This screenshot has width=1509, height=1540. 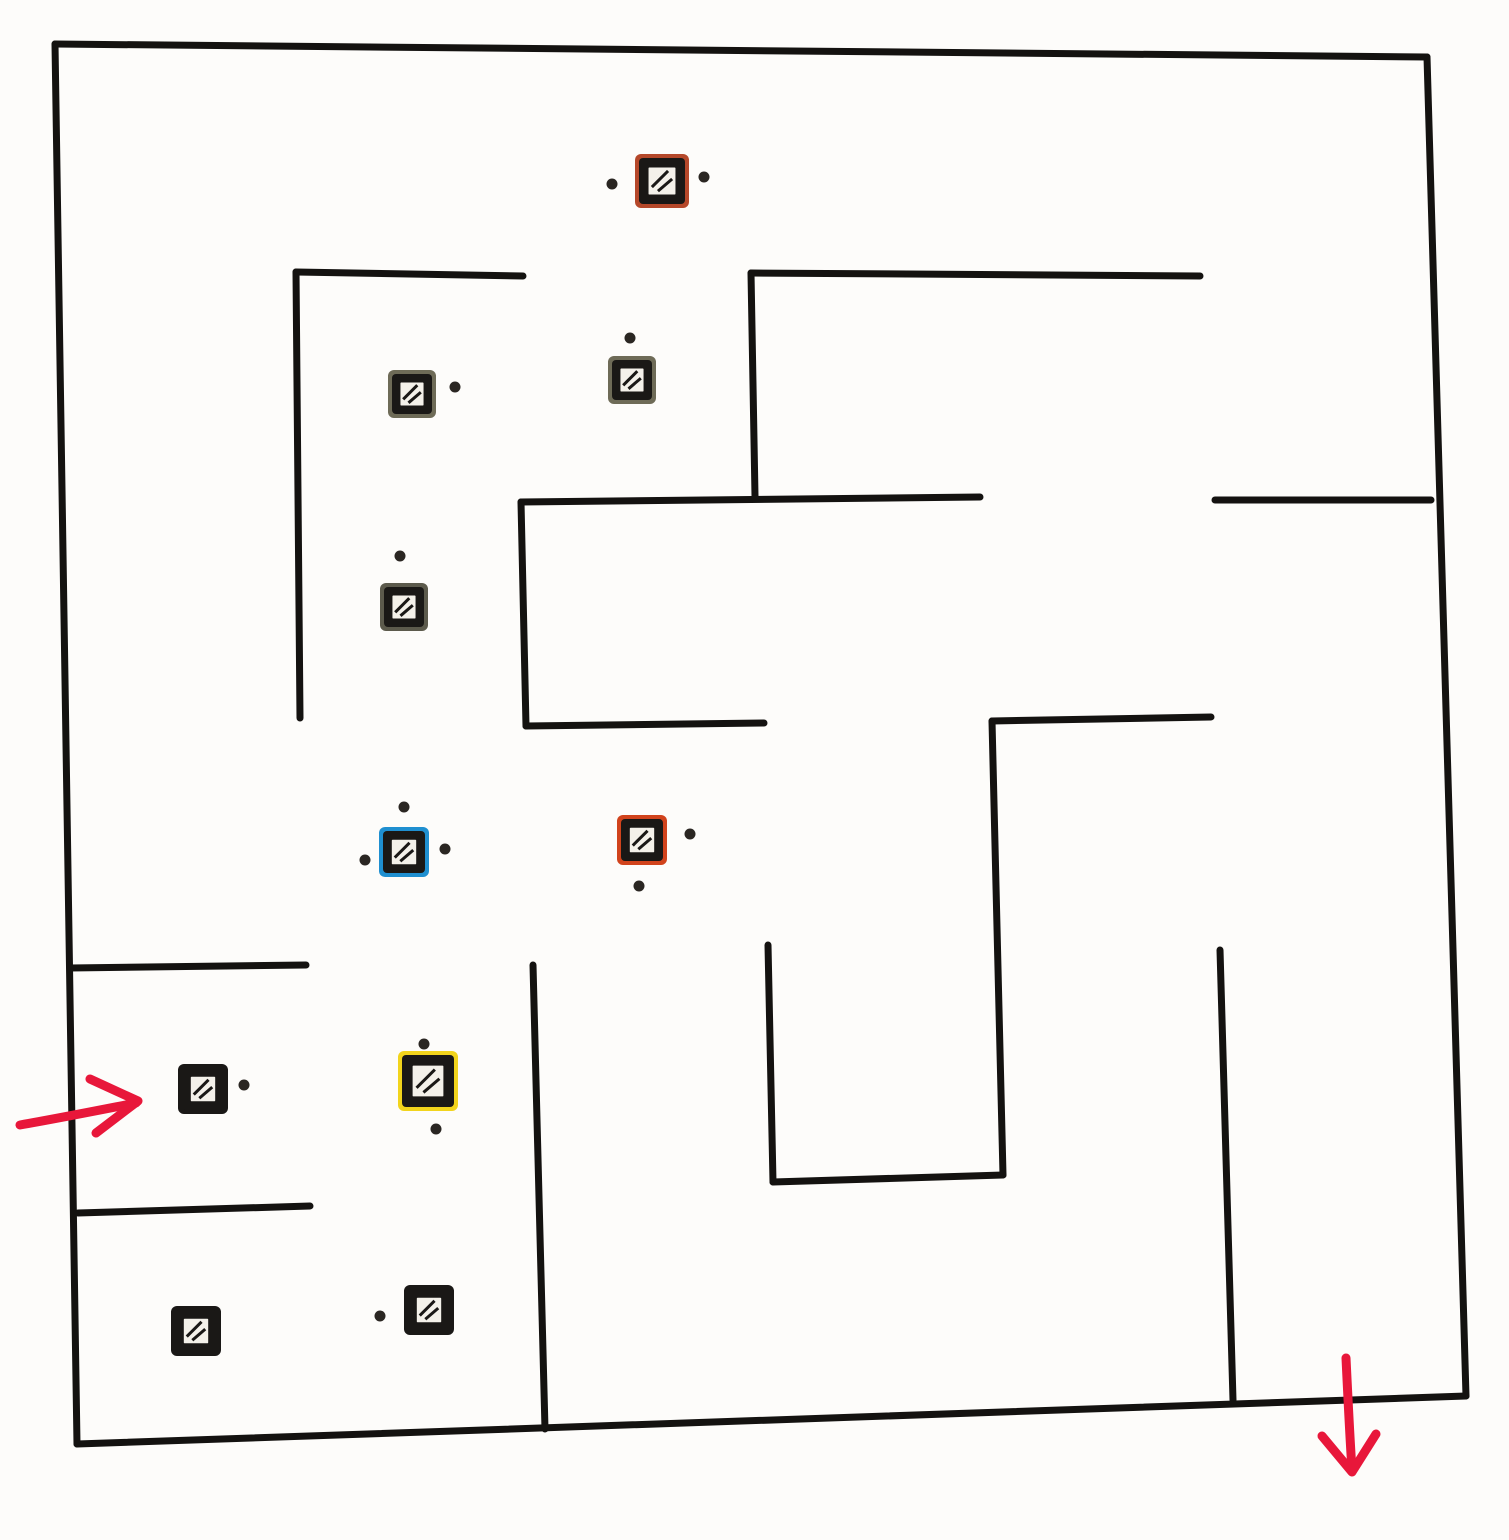 I want to click on exit-arrow-shaft, so click(x=1349, y=1414).